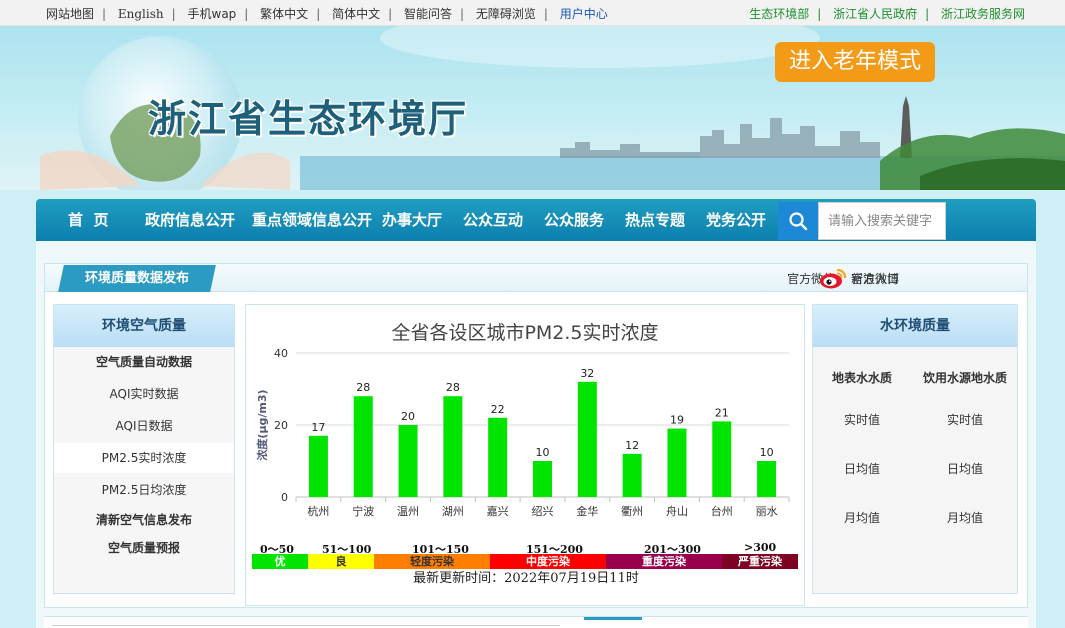 Image resolution: width=1065 pixels, height=628 pixels. Describe the element at coordinates (432, 561) in the screenshot. I see `legend-swatch: 轻度污染` at that location.